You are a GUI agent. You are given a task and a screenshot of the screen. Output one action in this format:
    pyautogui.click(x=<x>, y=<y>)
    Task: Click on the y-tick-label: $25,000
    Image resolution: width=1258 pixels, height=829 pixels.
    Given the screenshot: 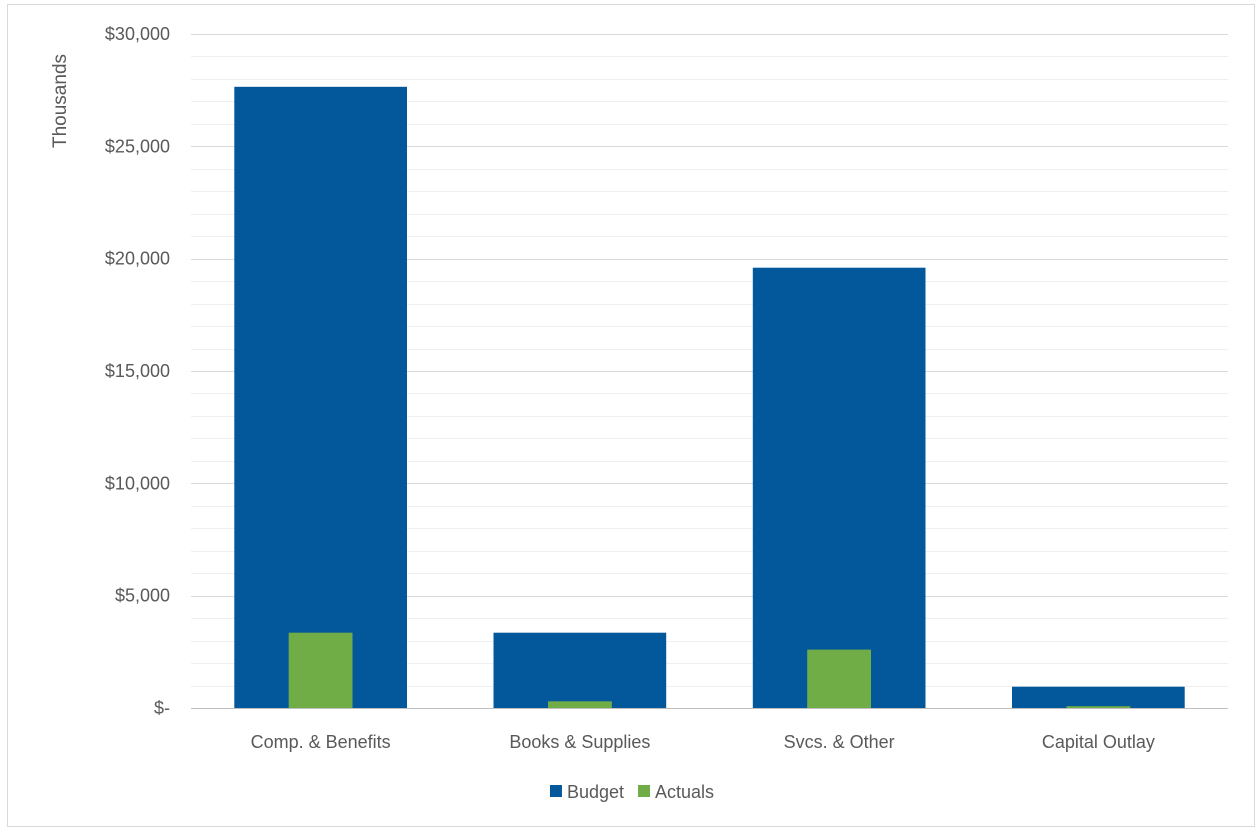 What is the action you would take?
    pyautogui.click(x=137, y=146)
    